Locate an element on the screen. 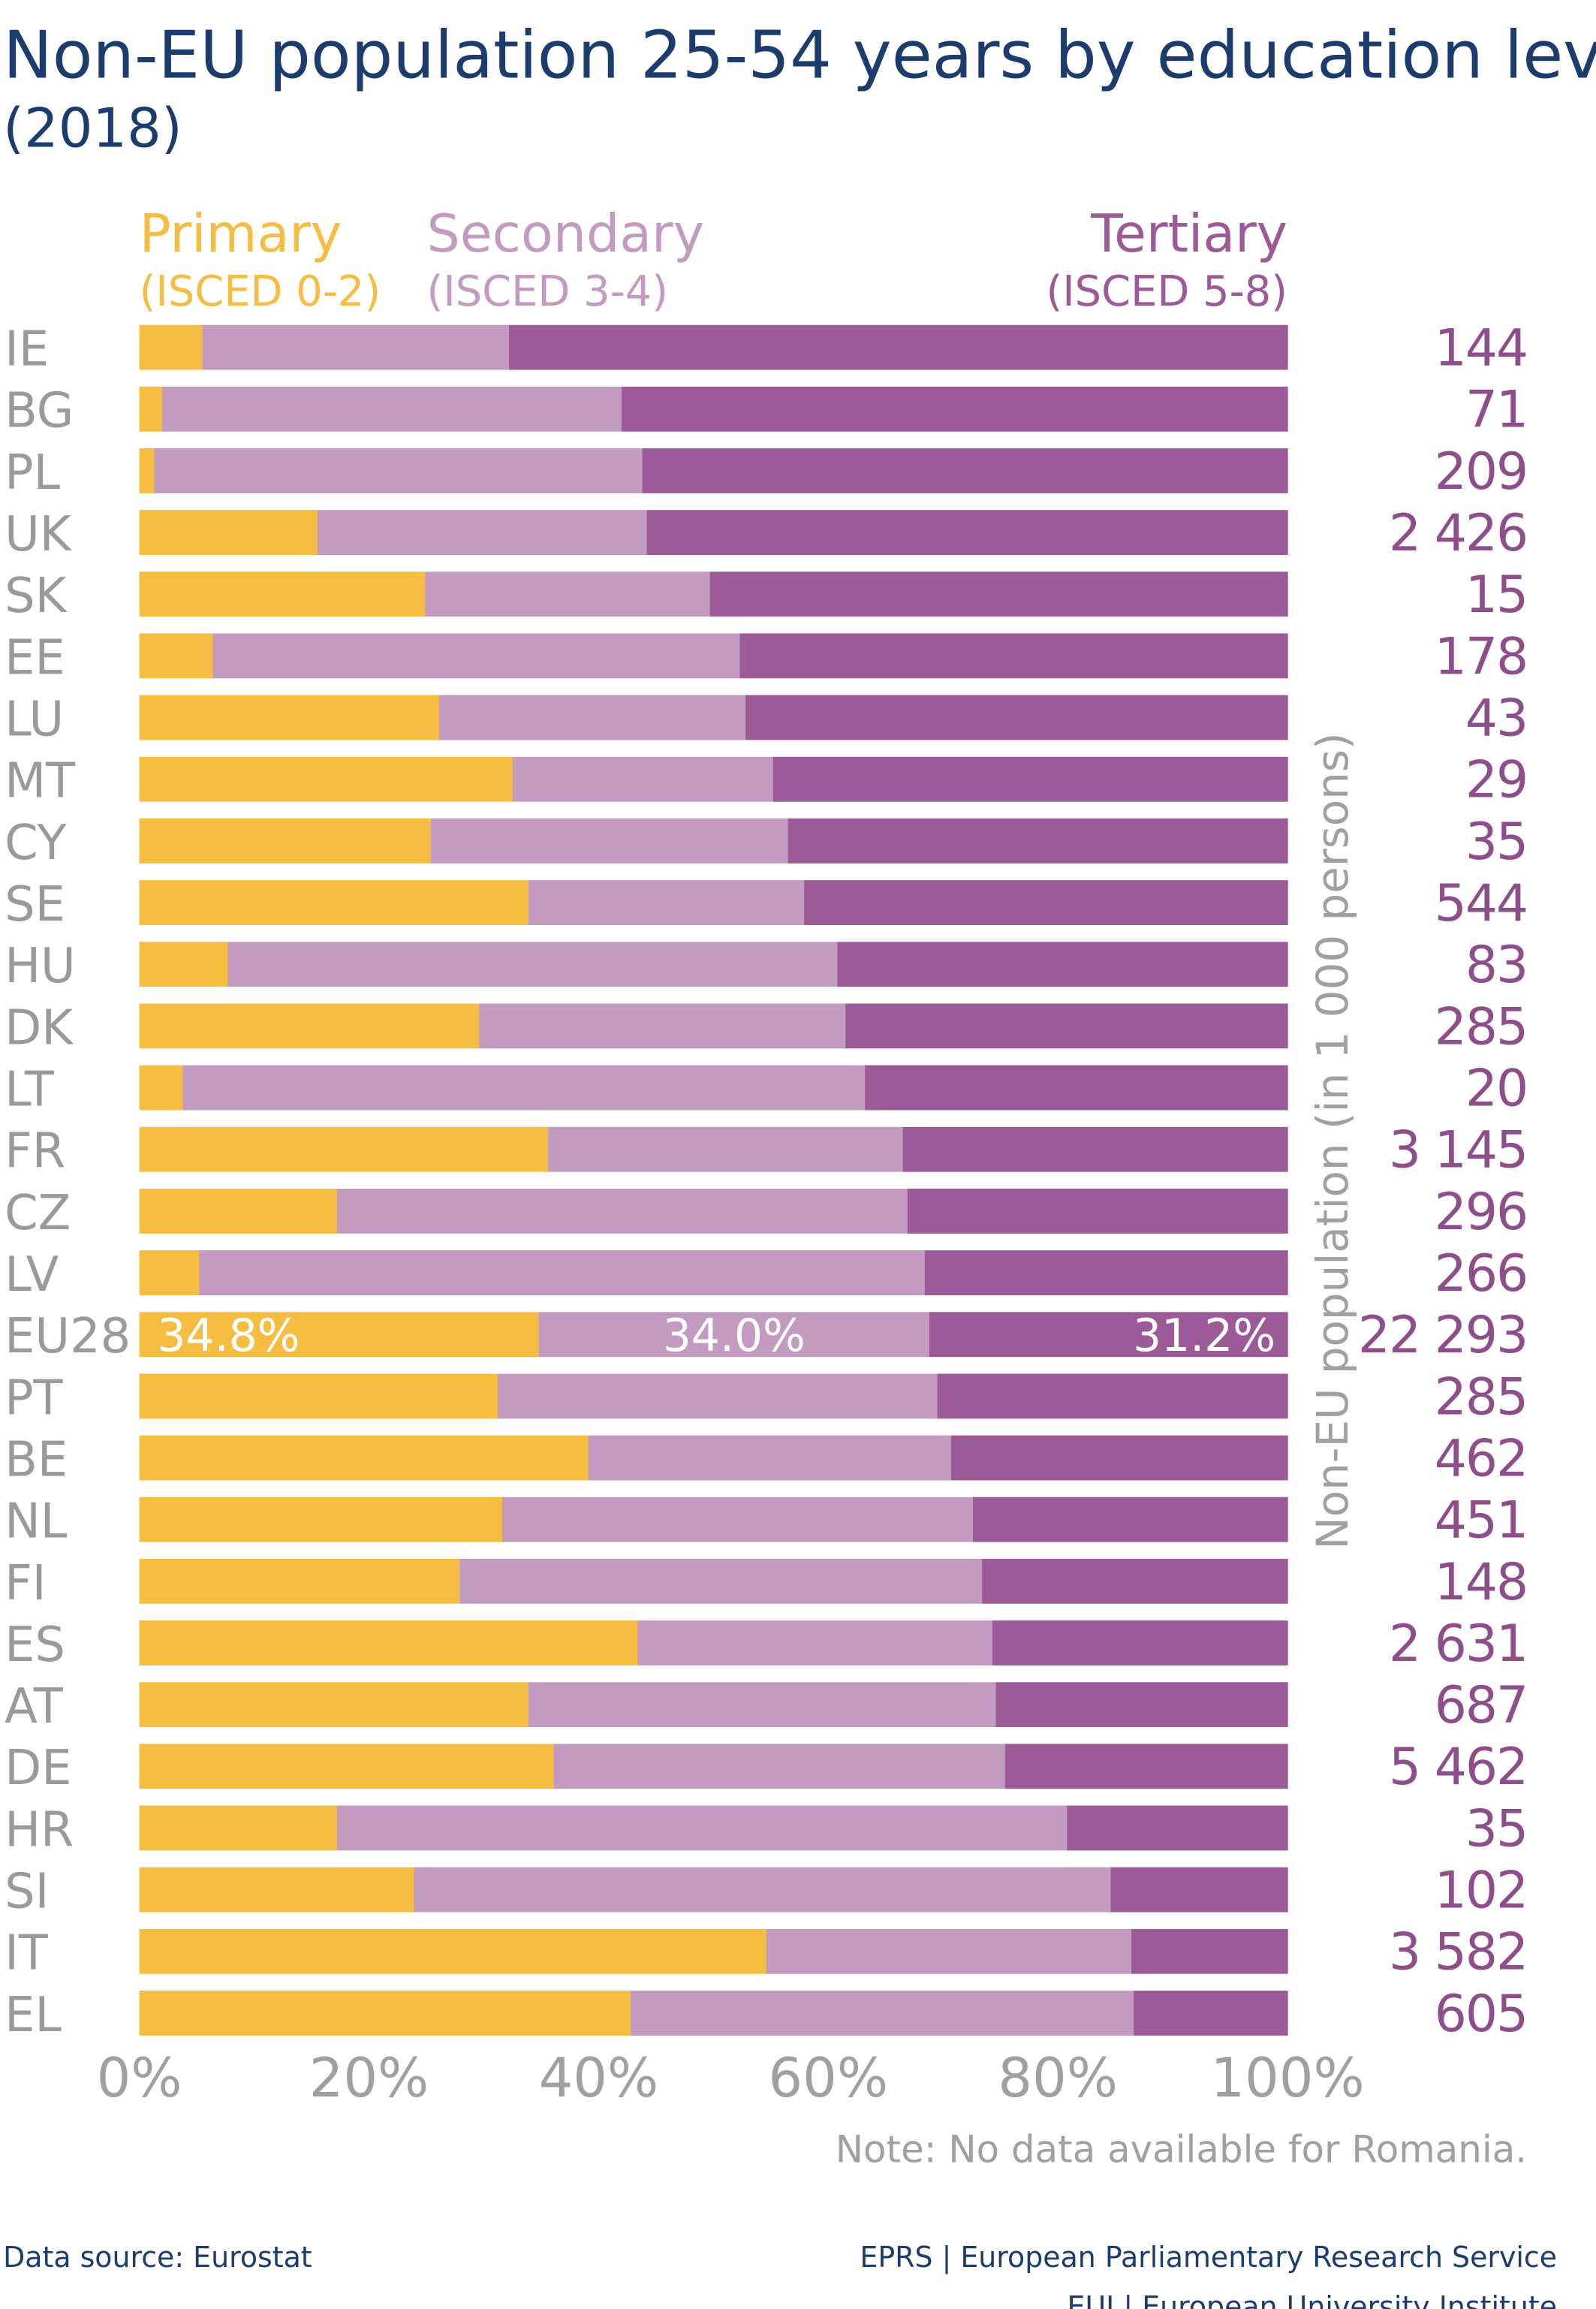  category-label: ES is located at coordinates (35, 1645).